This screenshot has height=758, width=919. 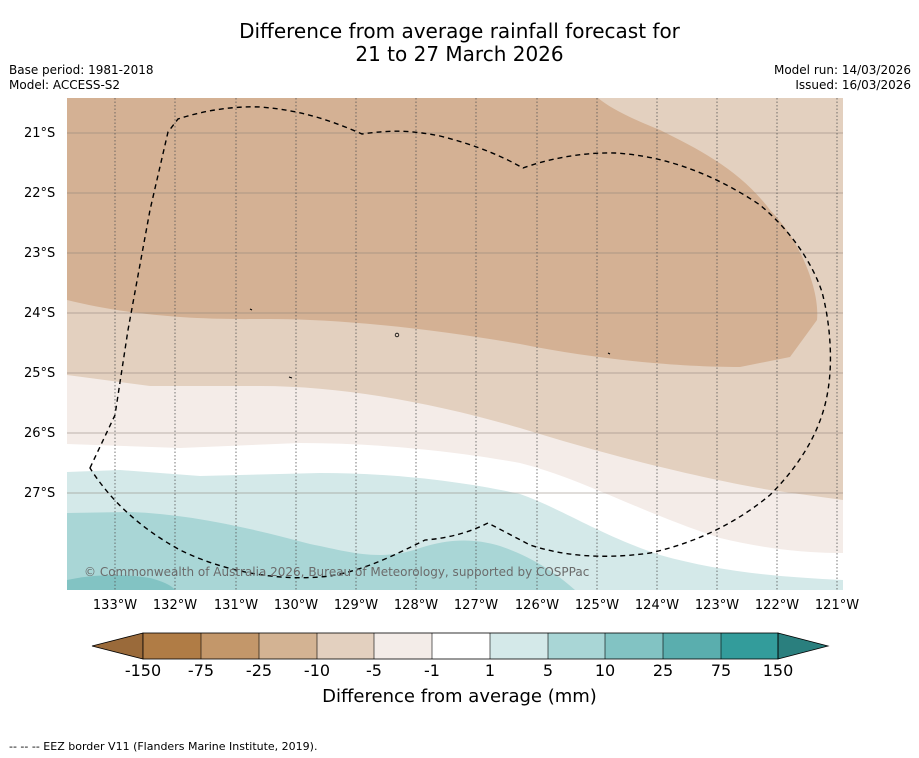 I want to click on colorbar-extend-high, so click(x=803, y=646).